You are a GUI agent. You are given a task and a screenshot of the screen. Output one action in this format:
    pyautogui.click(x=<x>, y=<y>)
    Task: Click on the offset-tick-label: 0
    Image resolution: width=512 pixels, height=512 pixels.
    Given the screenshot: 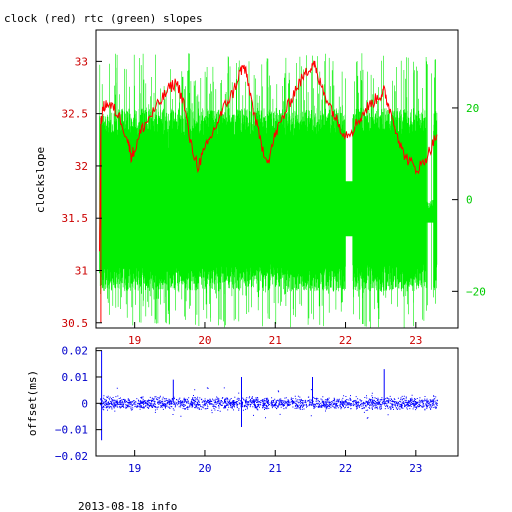 What is the action you would take?
    pyautogui.click(x=84, y=403)
    